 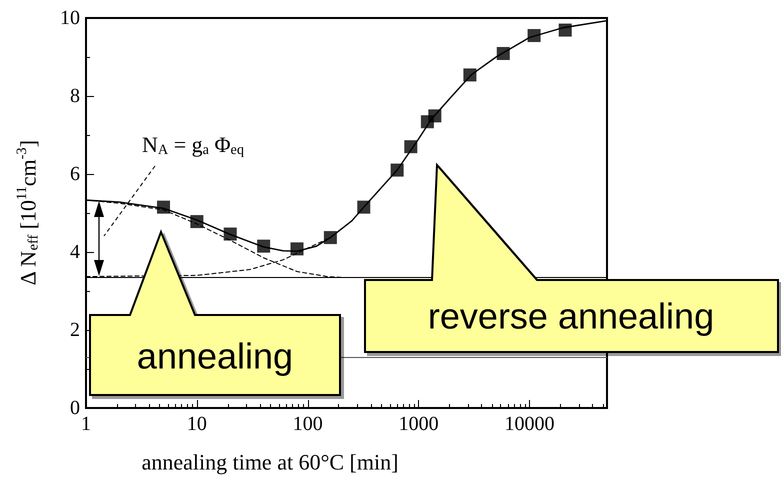 I want to click on y-tick-label: 4, so click(x=75, y=252).